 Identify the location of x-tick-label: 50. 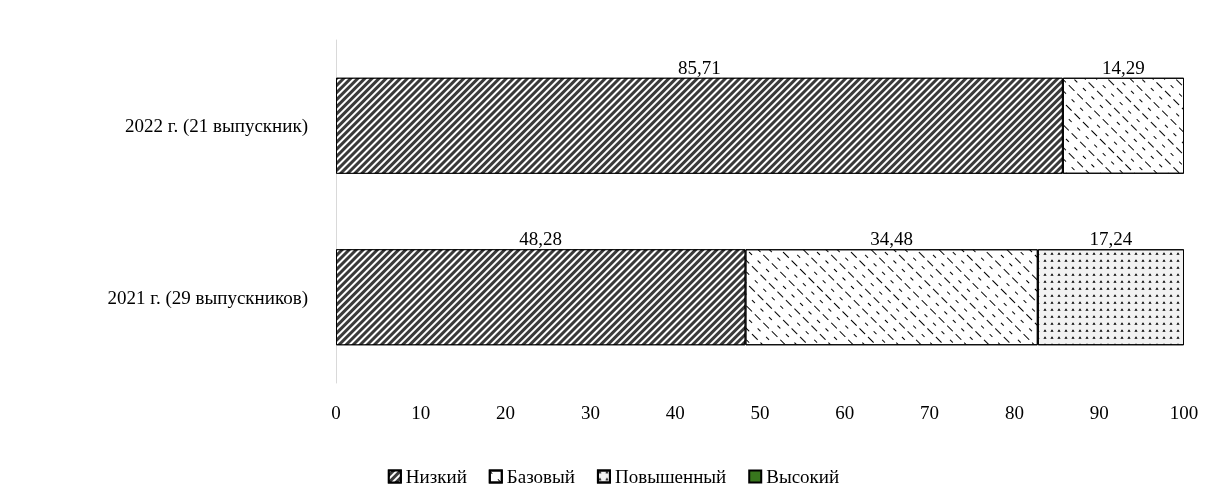
(760, 412).